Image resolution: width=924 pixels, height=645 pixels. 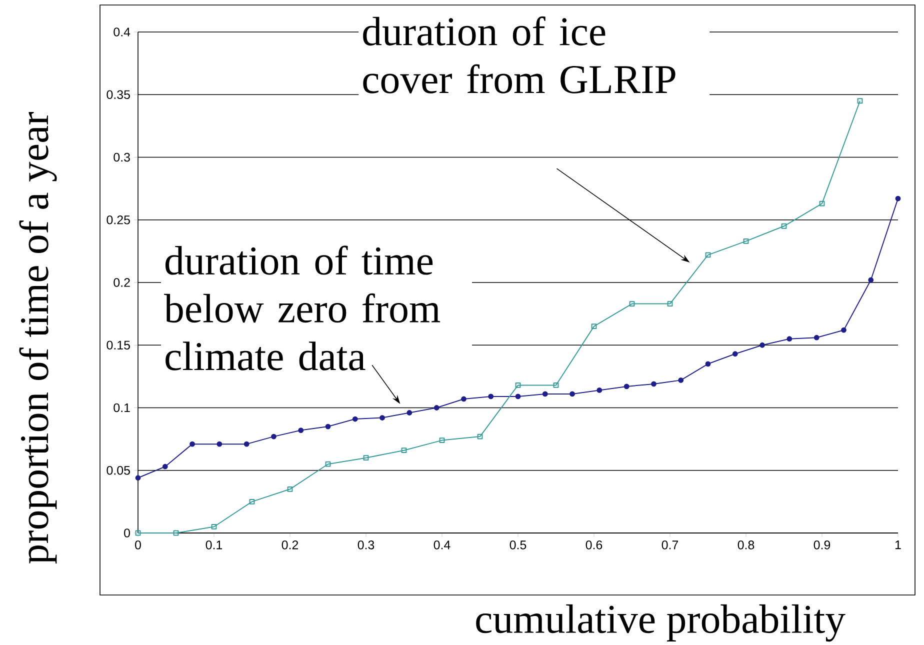 I want to click on y-tick-label: 0.2, so click(x=122, y=282).